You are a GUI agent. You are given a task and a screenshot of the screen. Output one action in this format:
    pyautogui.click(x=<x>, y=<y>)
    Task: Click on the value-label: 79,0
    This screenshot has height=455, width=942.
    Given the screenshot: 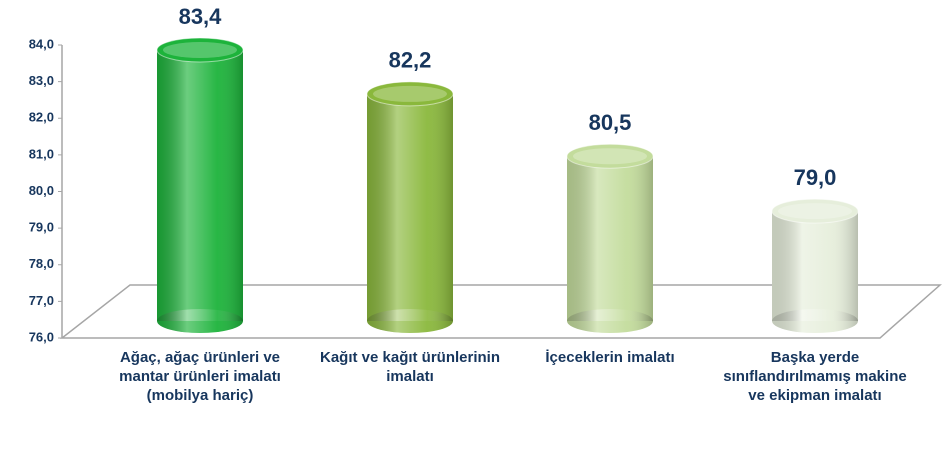 What is the action you would take?
    pyautogui.click(x=815, y=177)
    